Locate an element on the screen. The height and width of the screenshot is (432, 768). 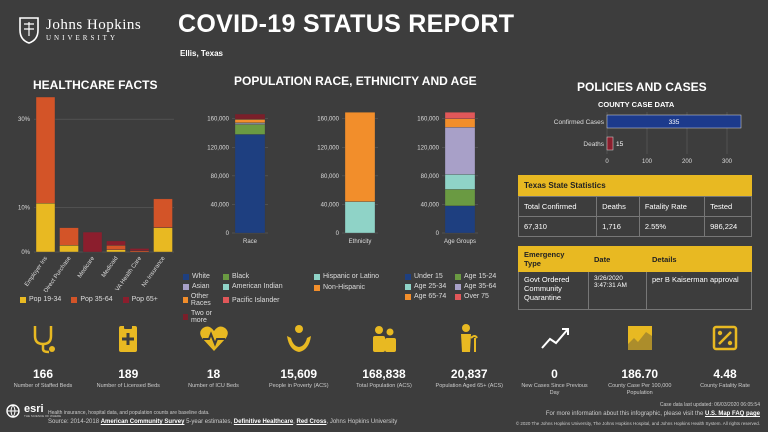
y-tick-label: 40,000 is located at coordinates (330, 205).